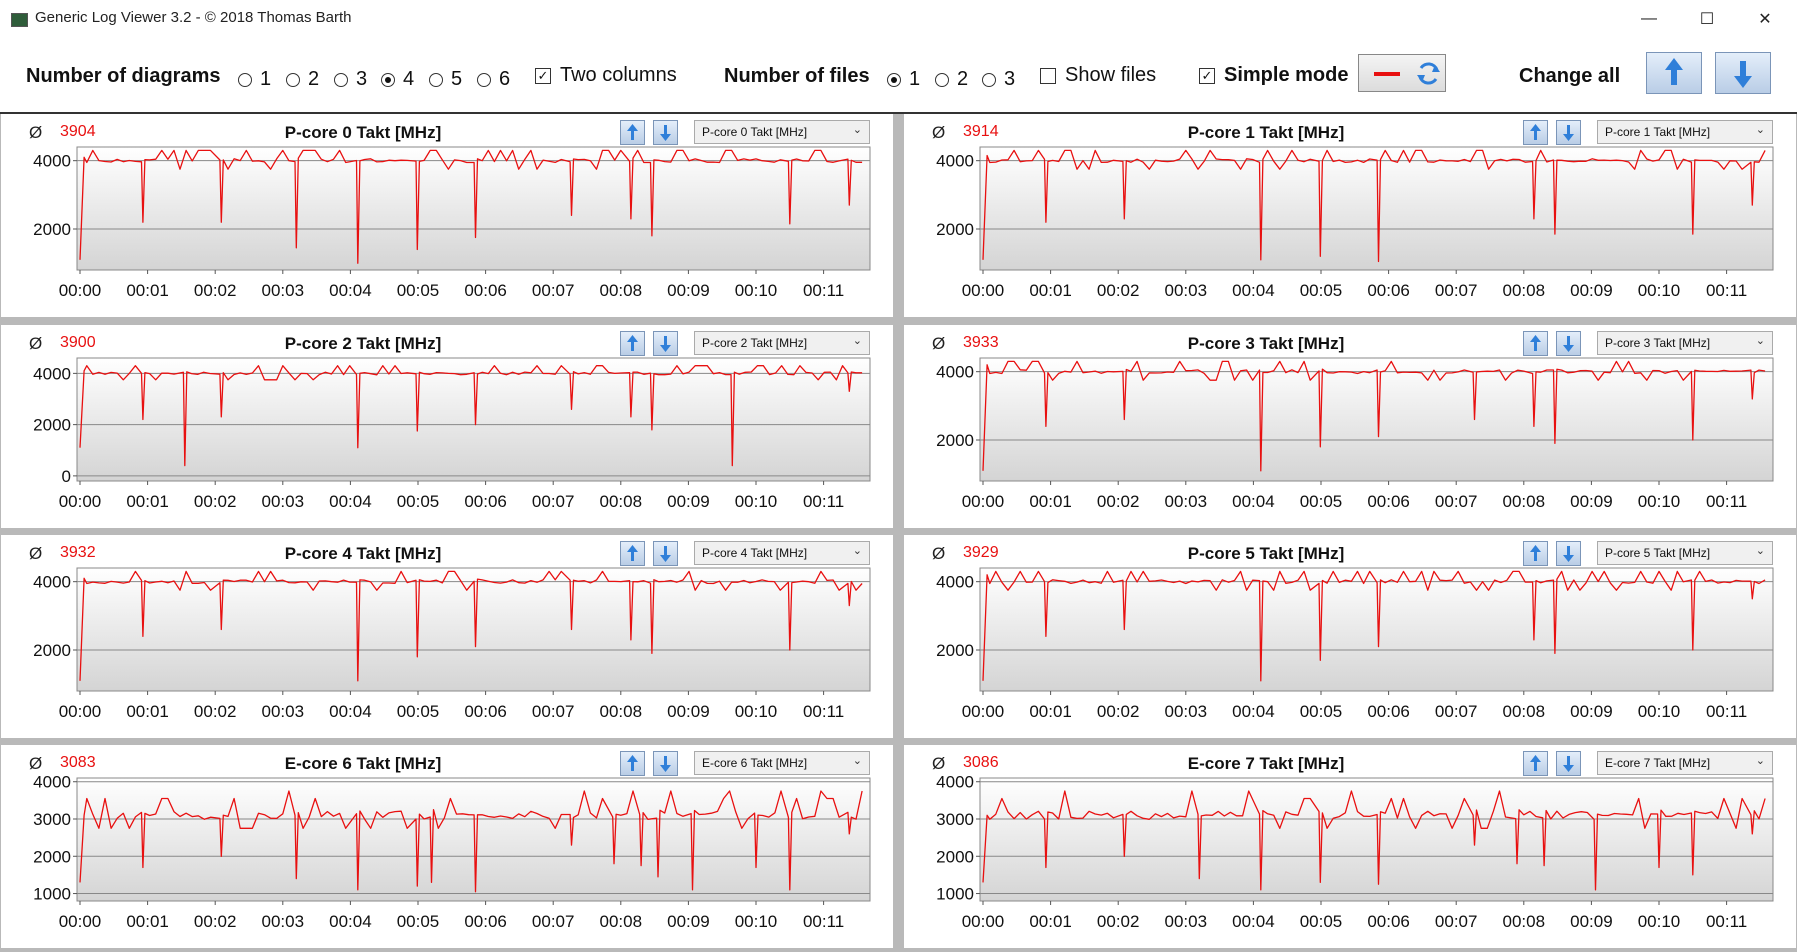 This screenshot has height=952, width=1797. Describe the element at coordinates (397, 79) in the screenshot. I see `diagrams-radio-4: 4` at that location.